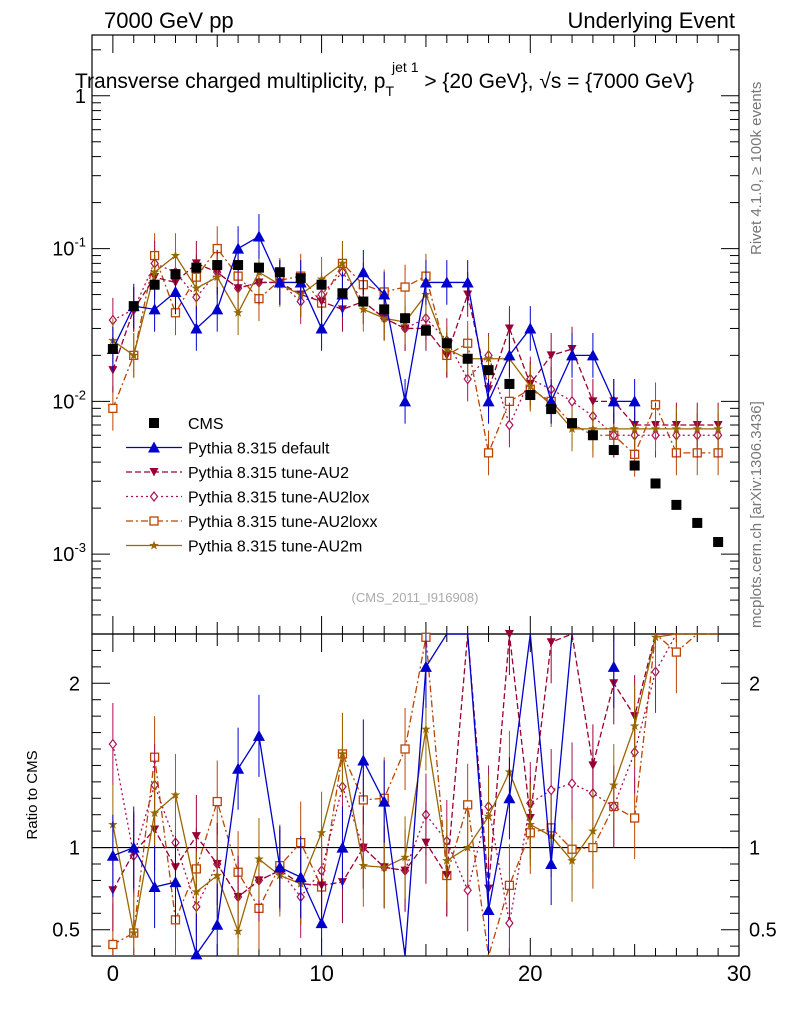  What do you see at coordinates (74, 684) in the screenshot?
I see `ratio-y-tick-label: 2` at bounding box center [74, 684].